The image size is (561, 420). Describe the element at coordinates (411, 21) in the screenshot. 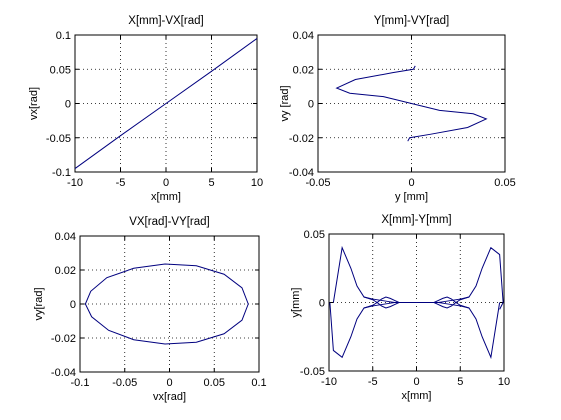

I see `chart-title: Y[mm]-VY[rad]` at that location.